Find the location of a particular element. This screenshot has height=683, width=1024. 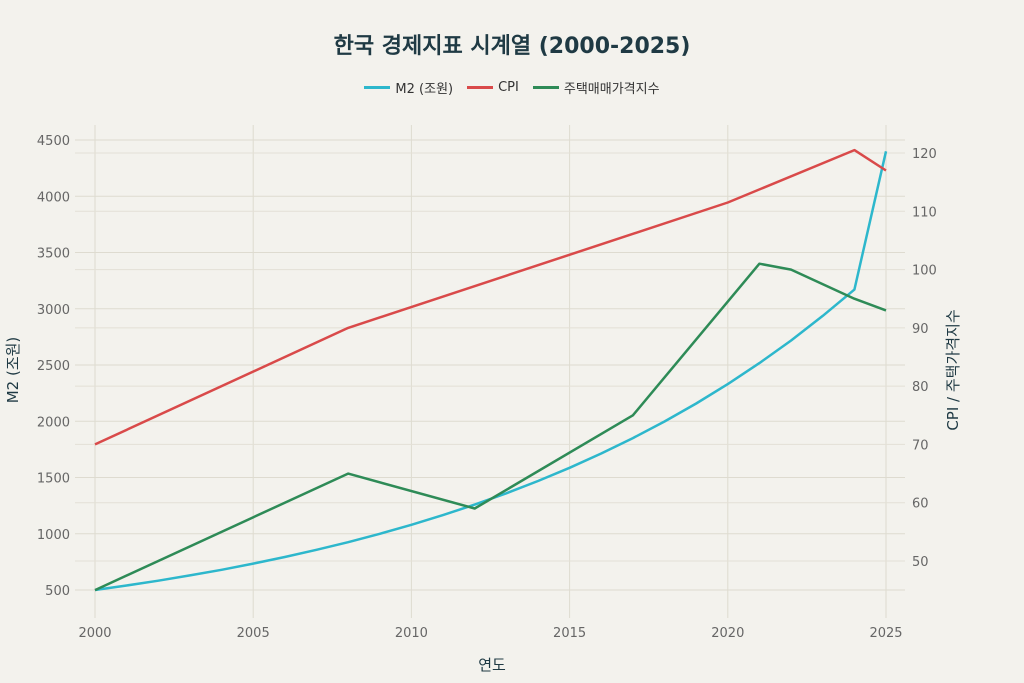

y-axis-label: M2 (조원) is located at coordinates (13, 370).